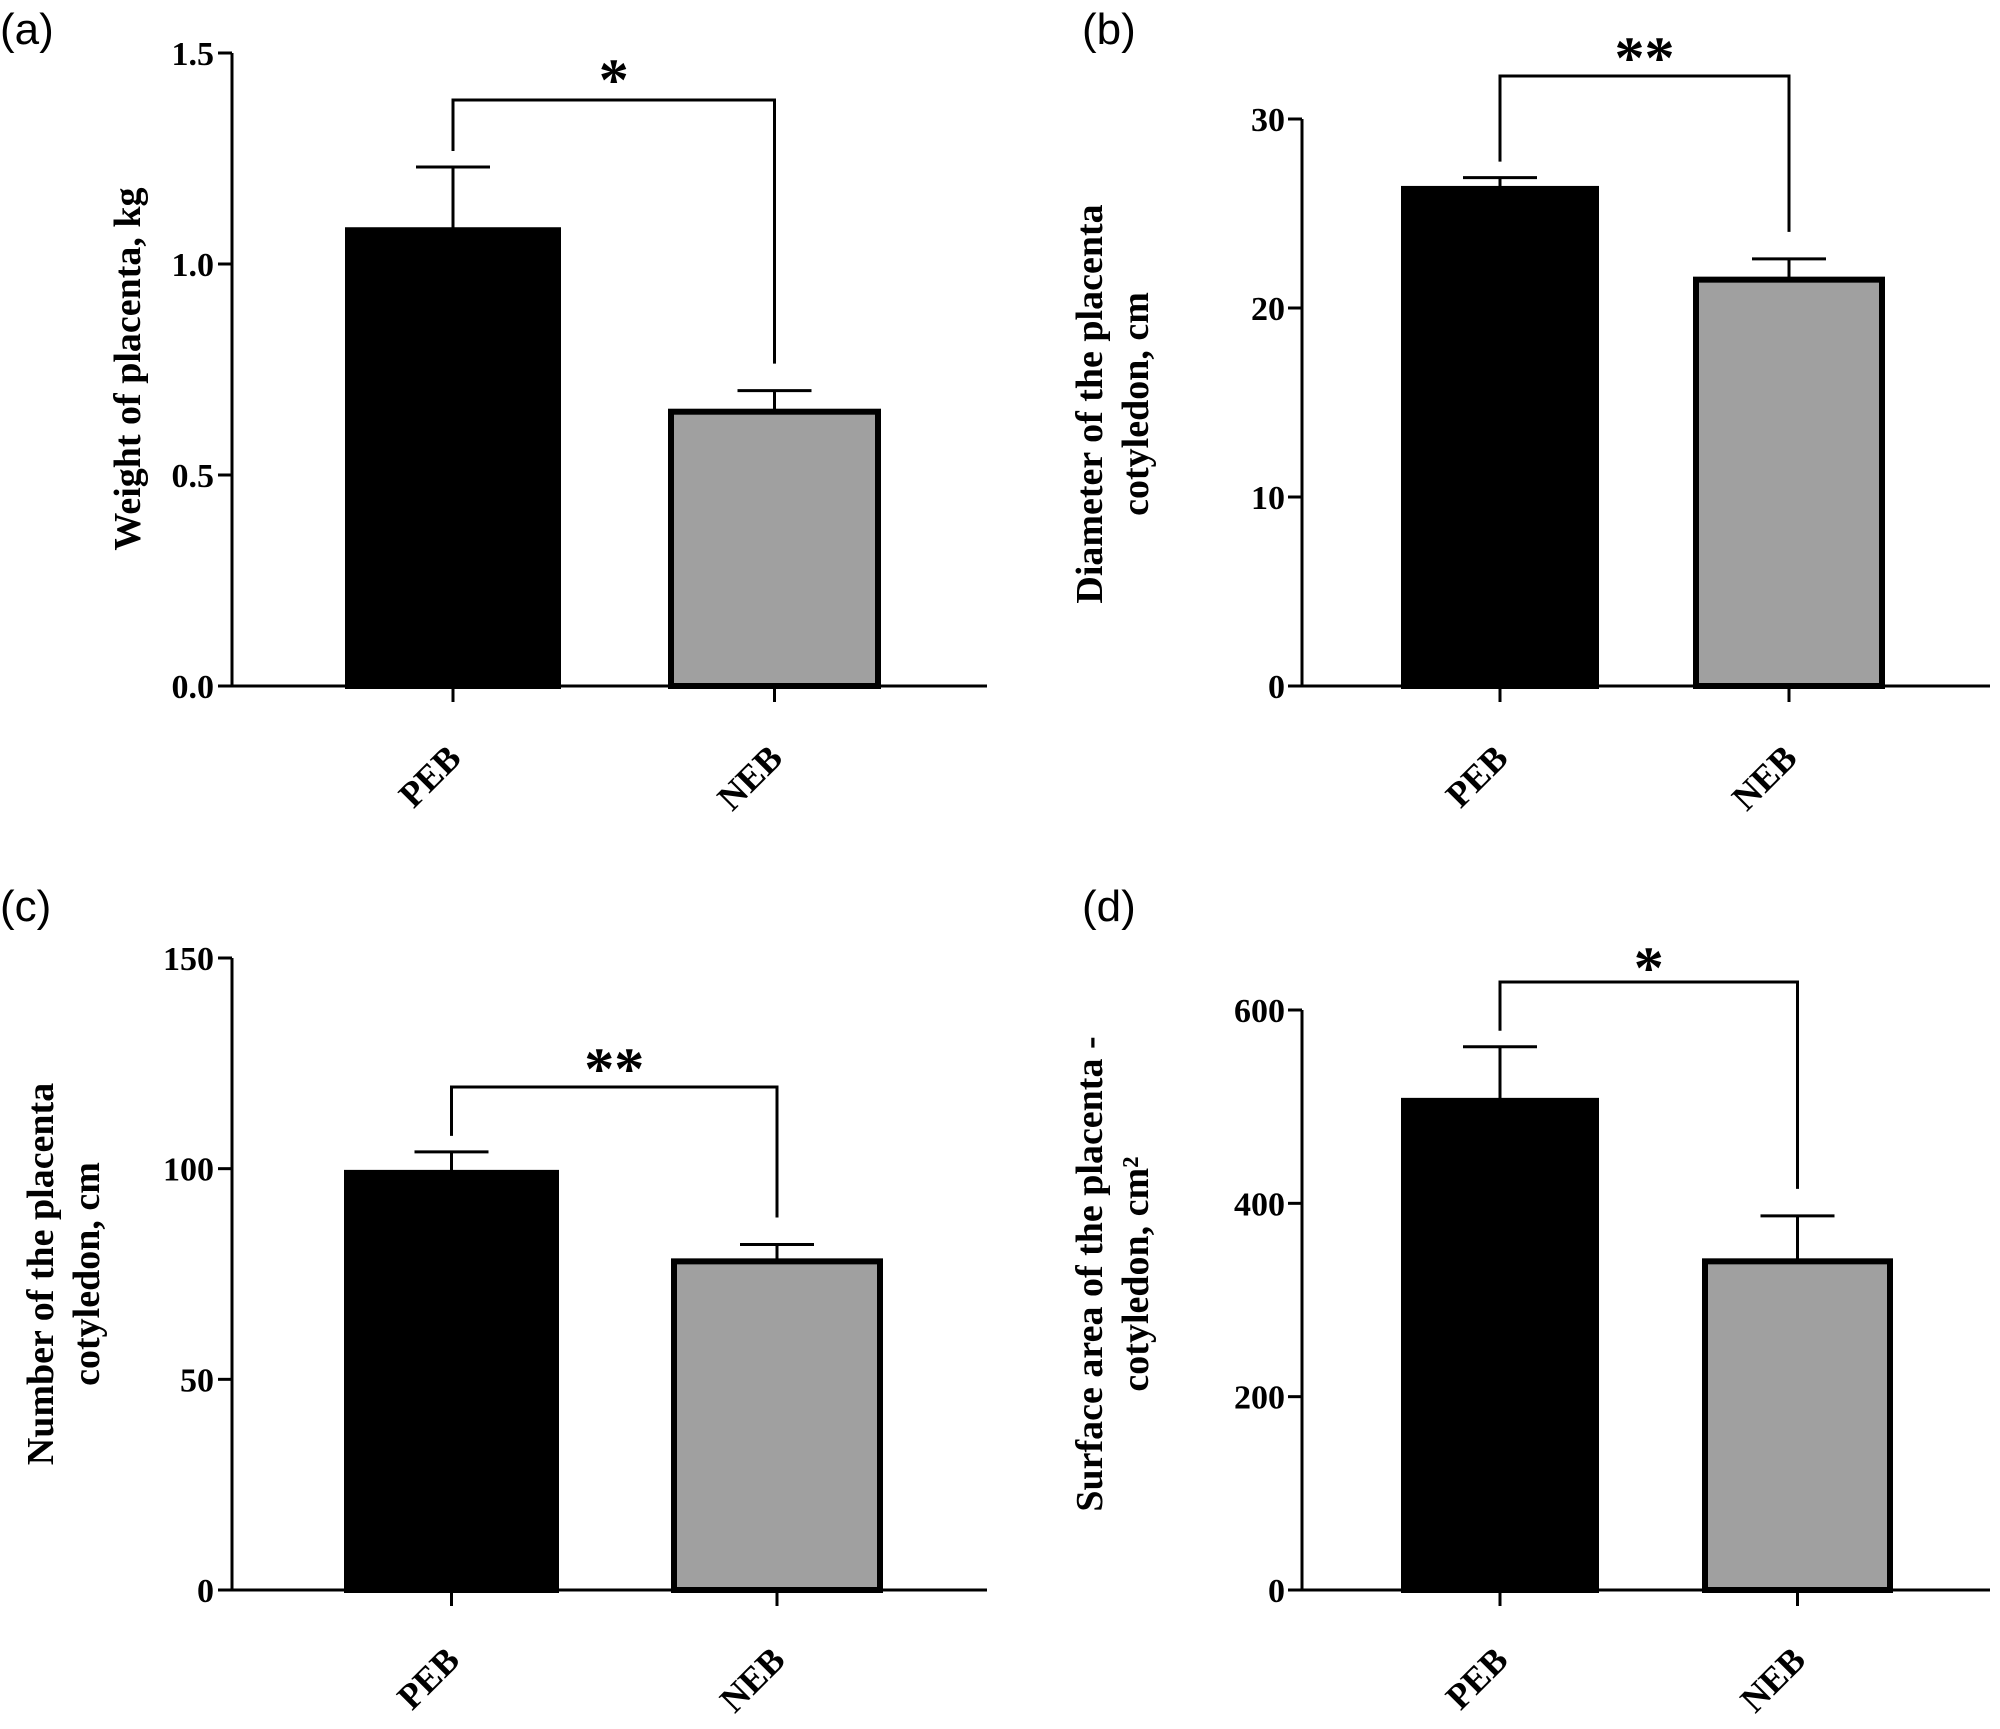  I want to click on y-tick-label: 100, so click(188, 1170).